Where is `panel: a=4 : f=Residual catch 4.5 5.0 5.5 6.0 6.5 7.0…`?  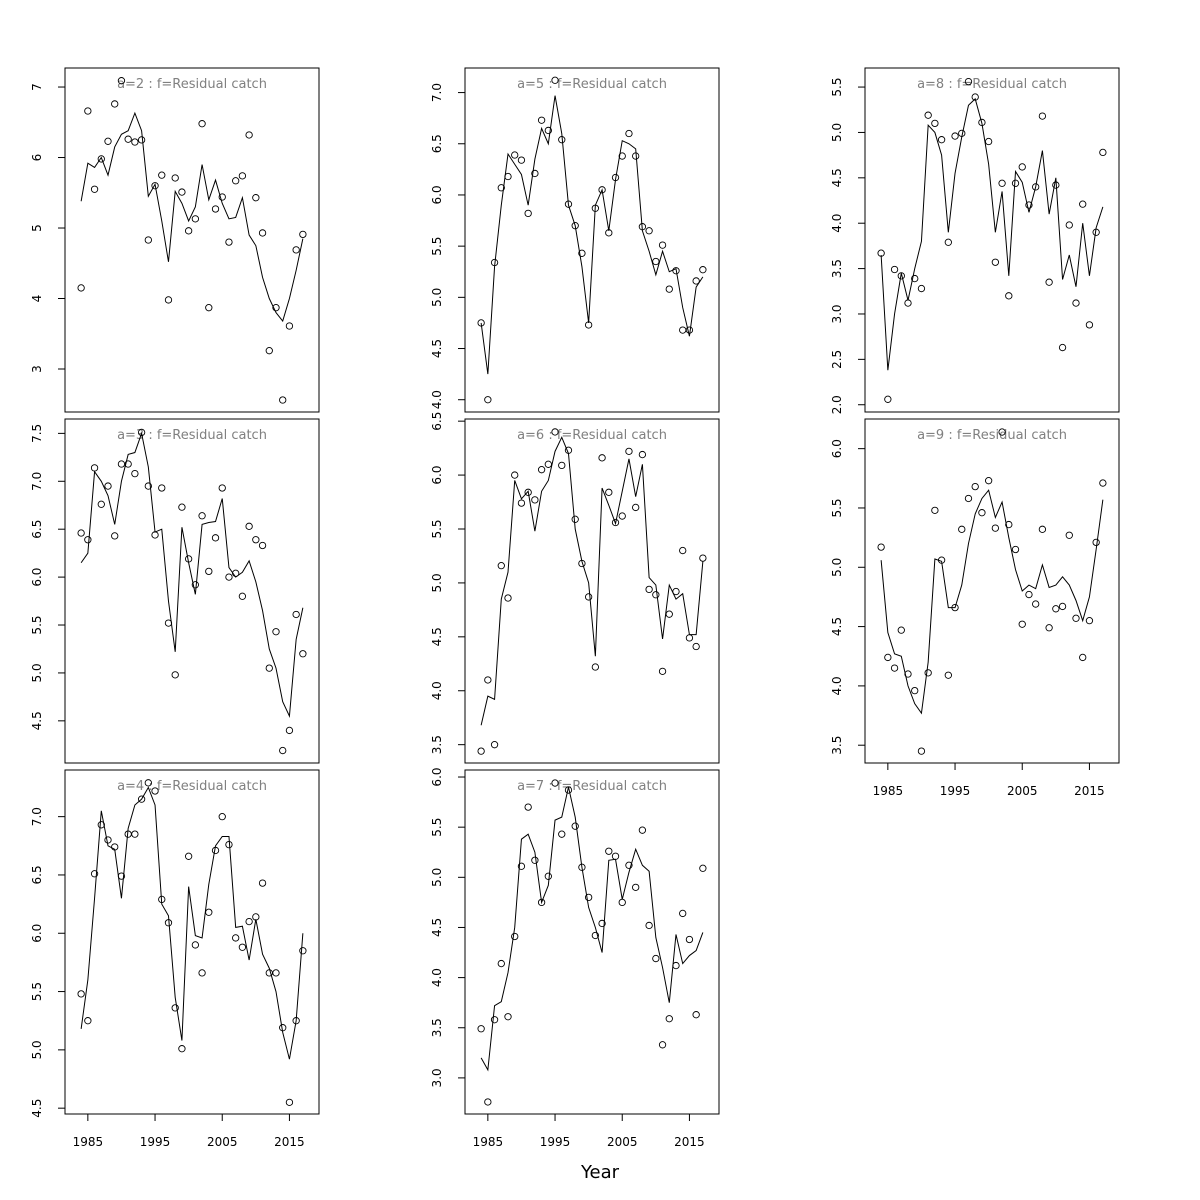 panel: a=4 : f=Residual catch 4.5 5.0 5.5 6.0 6.5 7.0… is located at coordinates (175, 959).